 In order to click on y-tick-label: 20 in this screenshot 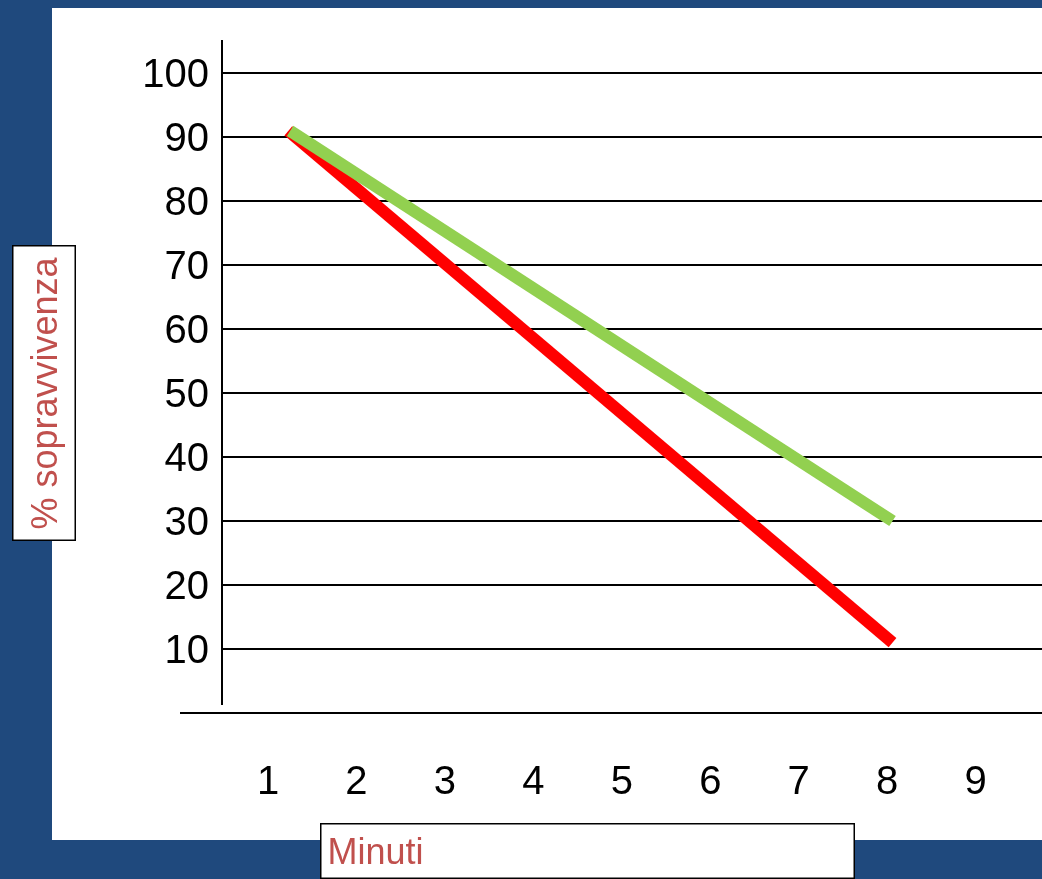, I will do `click(186, 585)`.